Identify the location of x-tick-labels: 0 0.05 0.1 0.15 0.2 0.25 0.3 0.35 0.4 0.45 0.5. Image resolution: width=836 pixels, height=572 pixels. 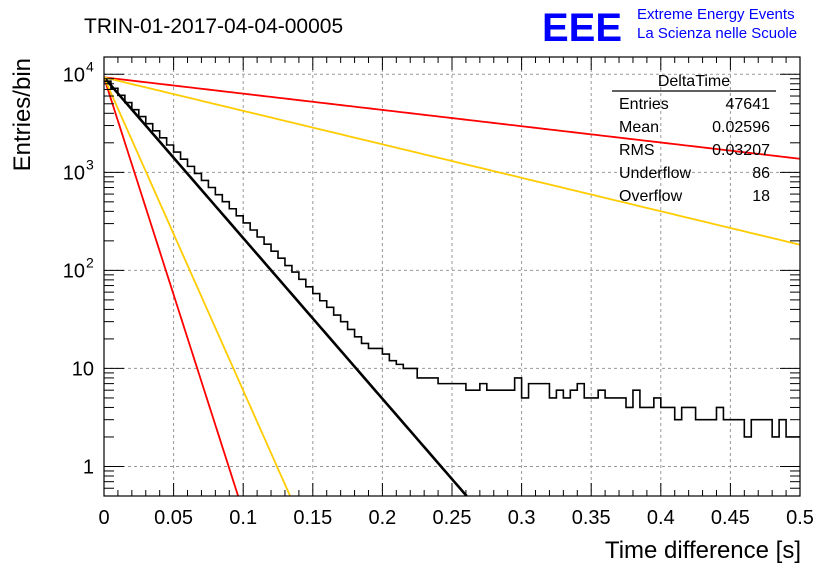
(455, 518).